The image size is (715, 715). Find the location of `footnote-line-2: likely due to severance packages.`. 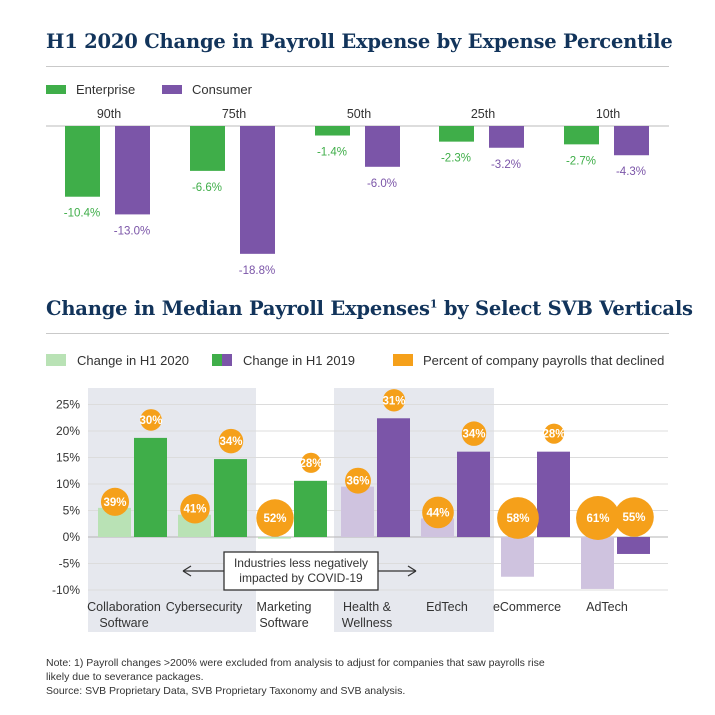

footnote-line-2: likely due to severance packages. is located at coordinates (125, 677).